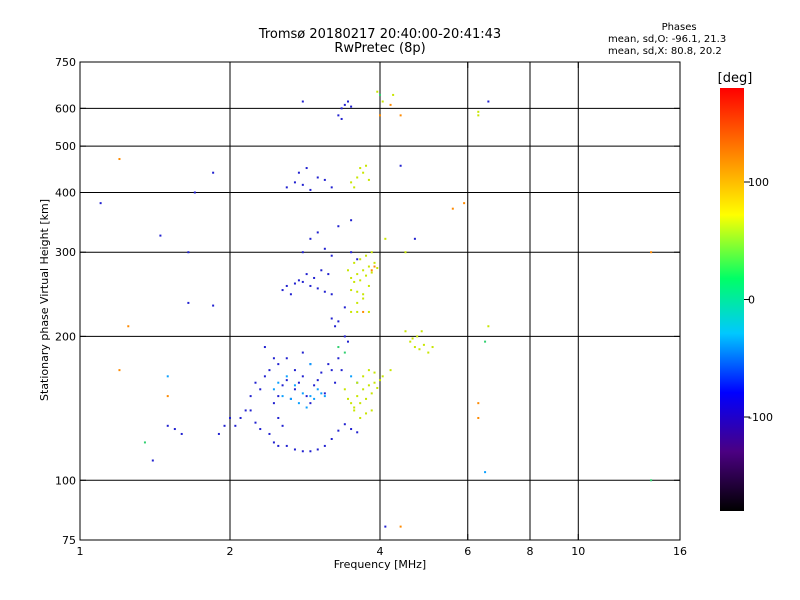 Image resolution: width=800 pixels, height=600 pixels. I want to click on colorbar-tick-label: 0, so click(751, 300).